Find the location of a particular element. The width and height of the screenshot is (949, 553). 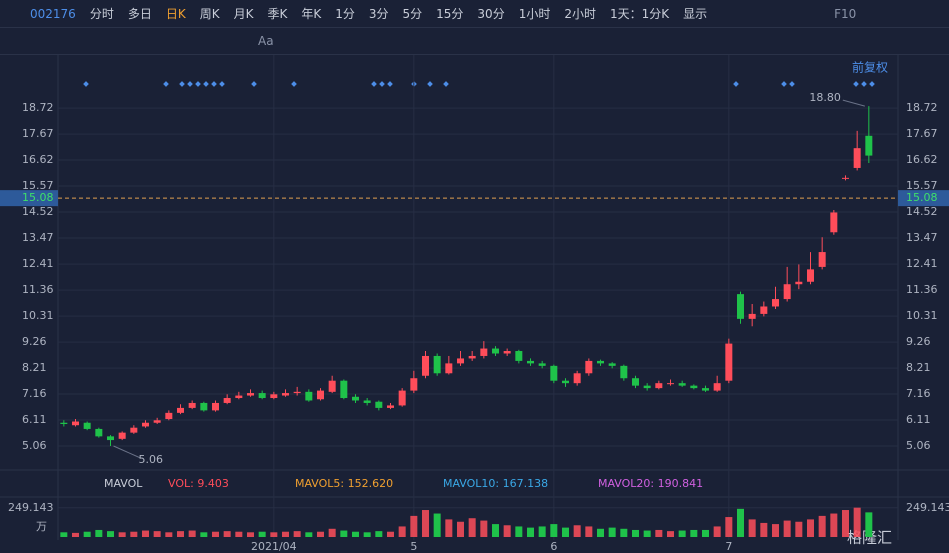

last-price-label: 15.08 is located at coordinates (38, 197).